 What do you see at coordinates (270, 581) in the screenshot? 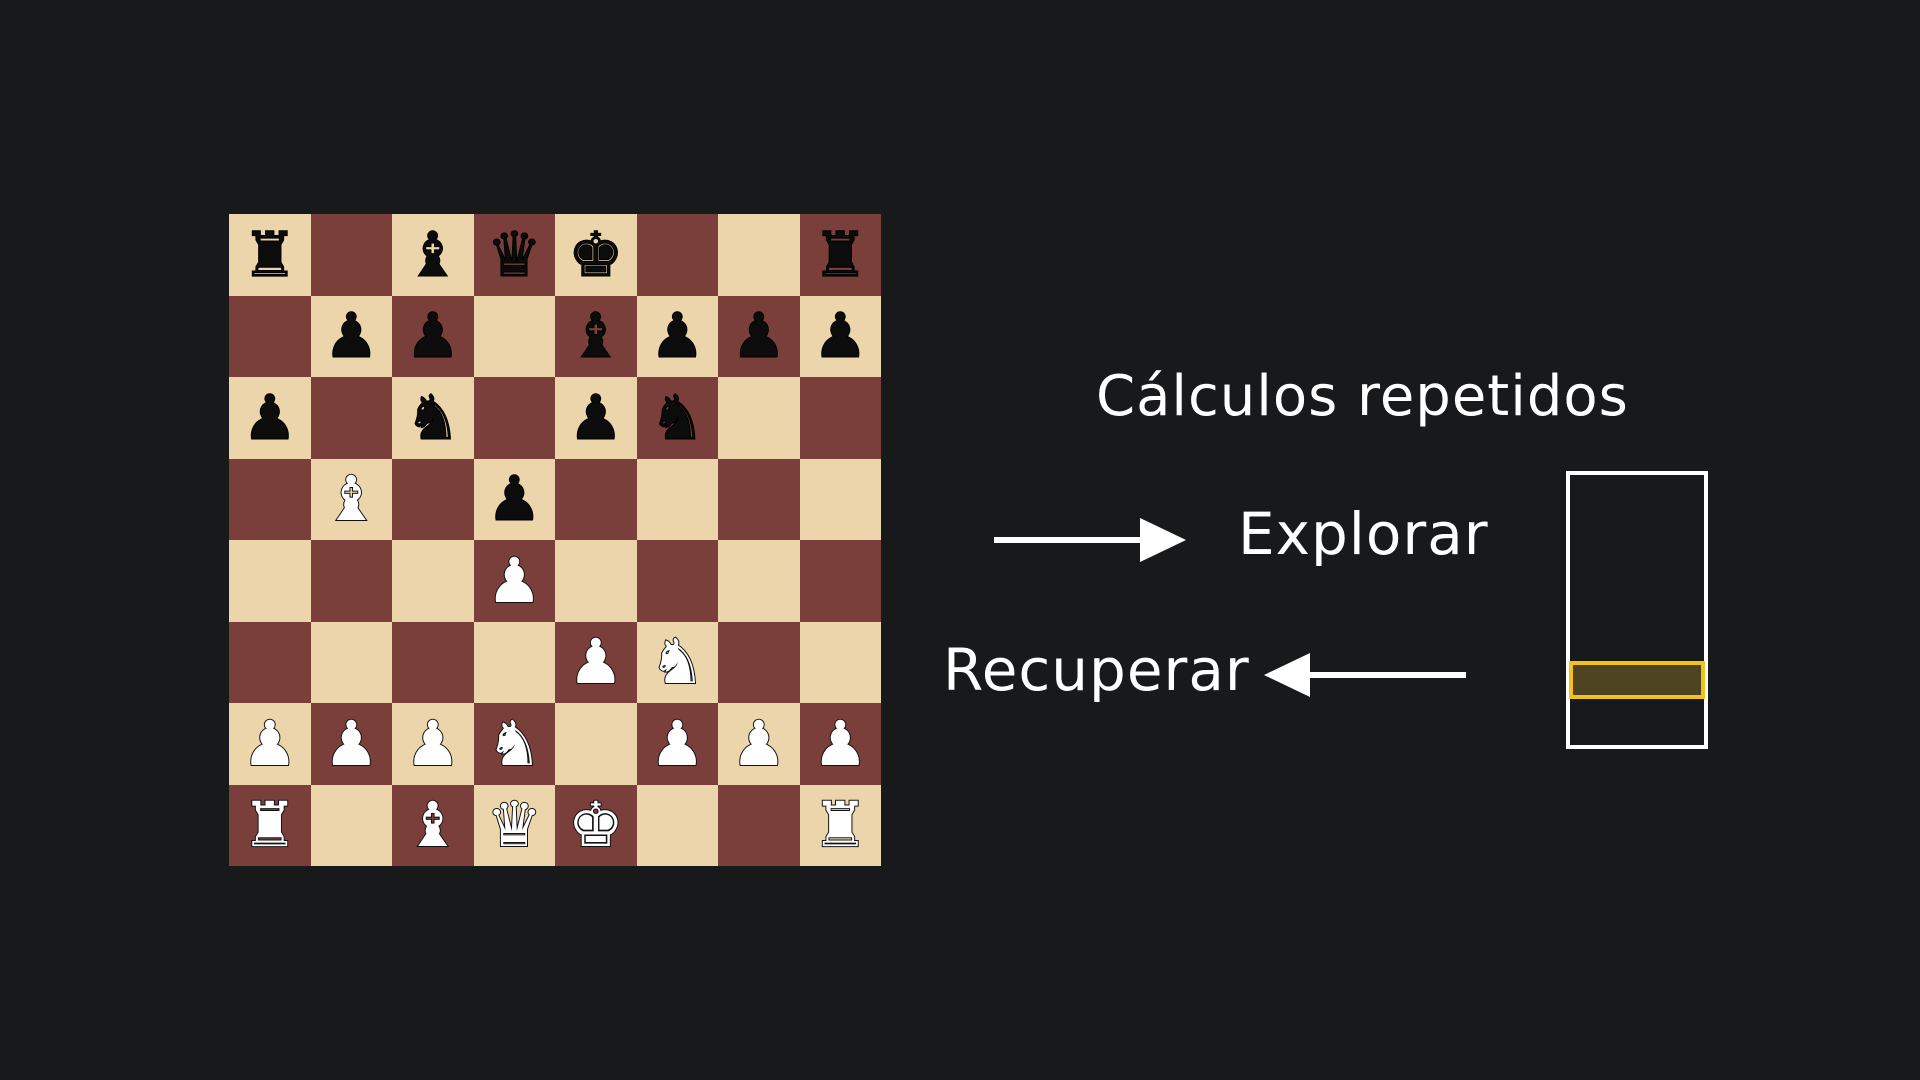
I see `square-a4` at bounding box center [270, 581].